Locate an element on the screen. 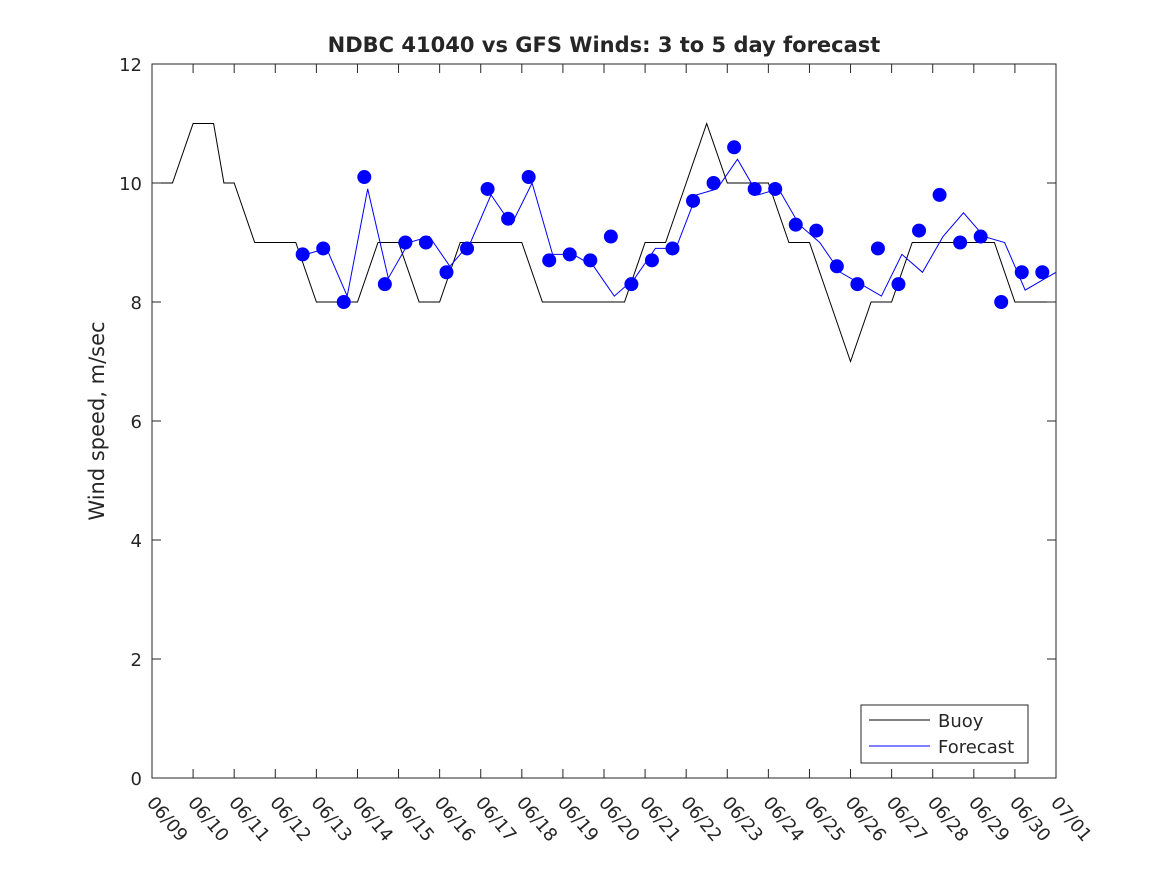 Image resolution: width=1167 pixels, height=875 pixels. x-tick-label: 06/29 is located at coordinates (988, 819).